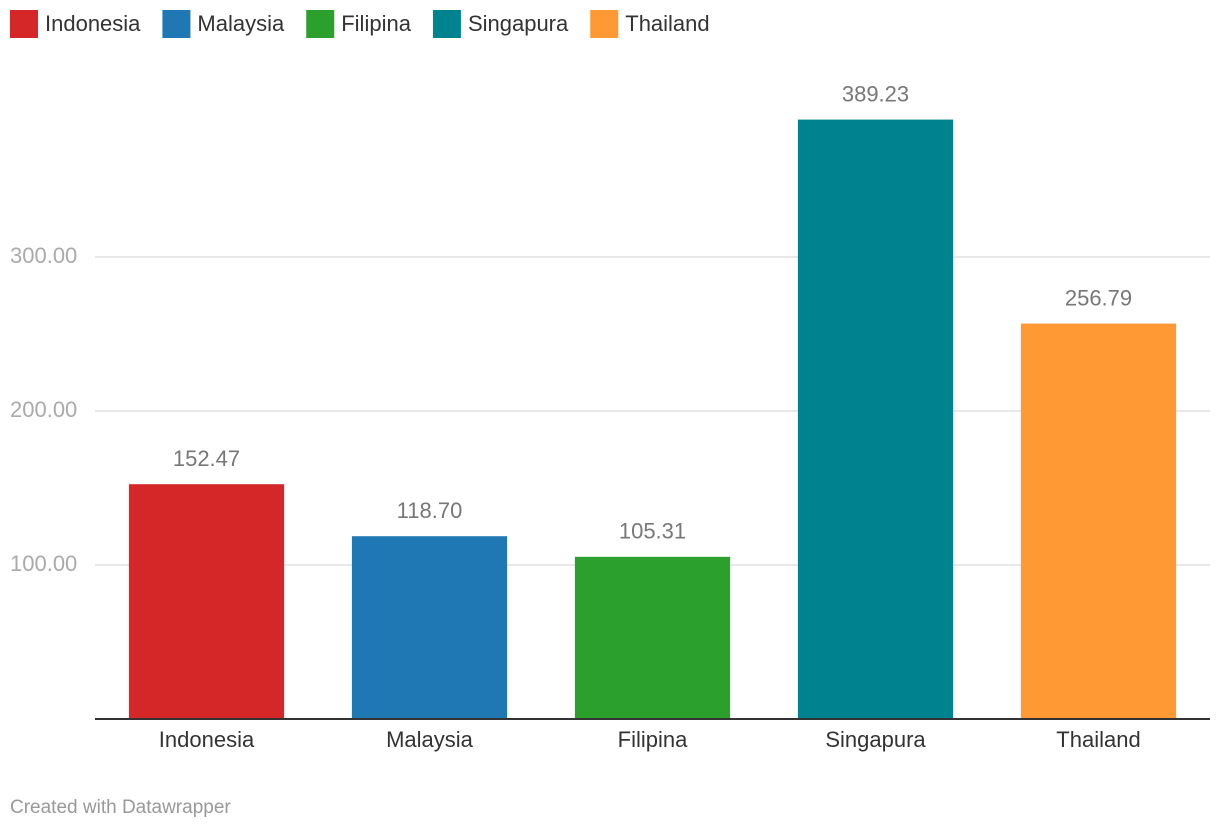  What do you see at coordinates (653, 739) in the screenshot?
I see `x-tick-label: Filipina` at bounding box center [653, 739].